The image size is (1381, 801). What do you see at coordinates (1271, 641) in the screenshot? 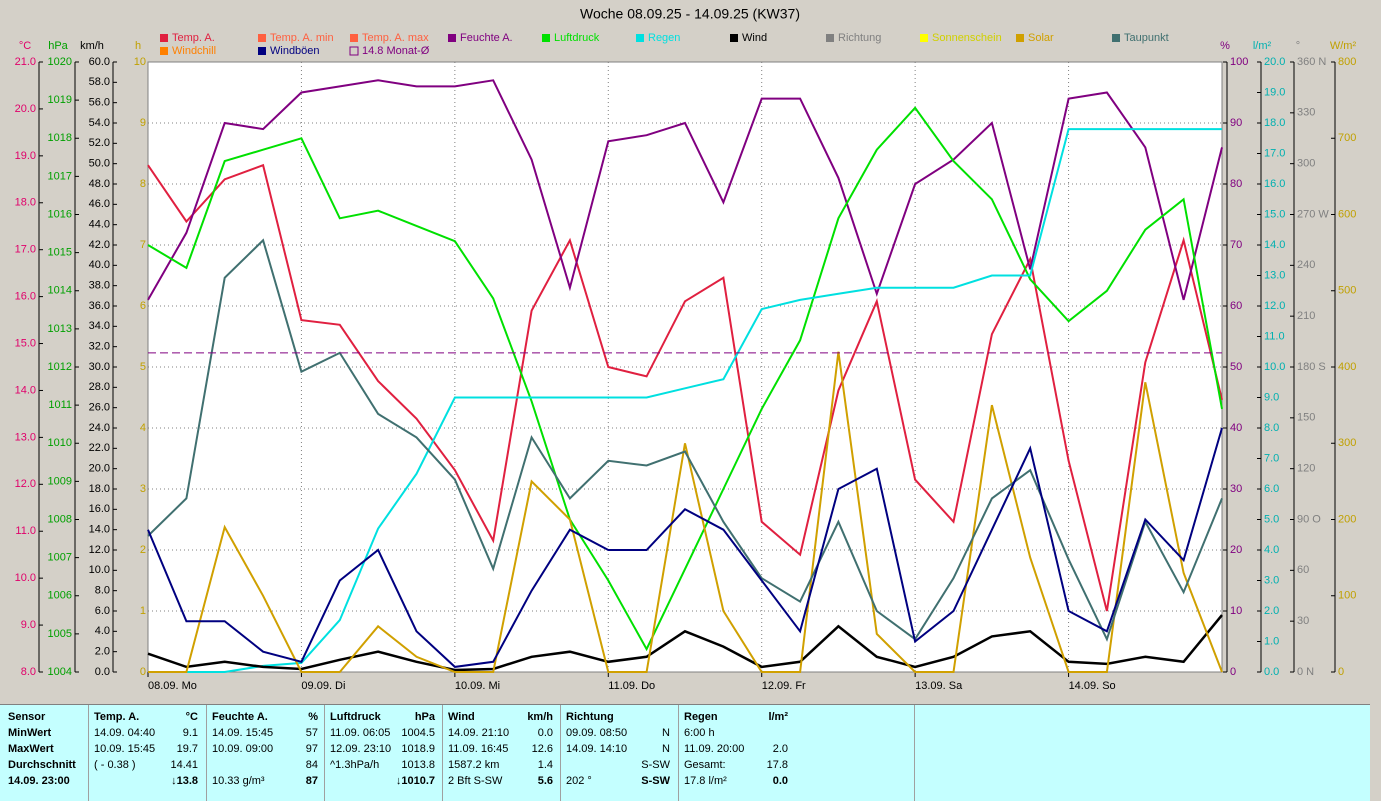
I see `y-tick-label: 1.0` at bounding box center [1271, 641].